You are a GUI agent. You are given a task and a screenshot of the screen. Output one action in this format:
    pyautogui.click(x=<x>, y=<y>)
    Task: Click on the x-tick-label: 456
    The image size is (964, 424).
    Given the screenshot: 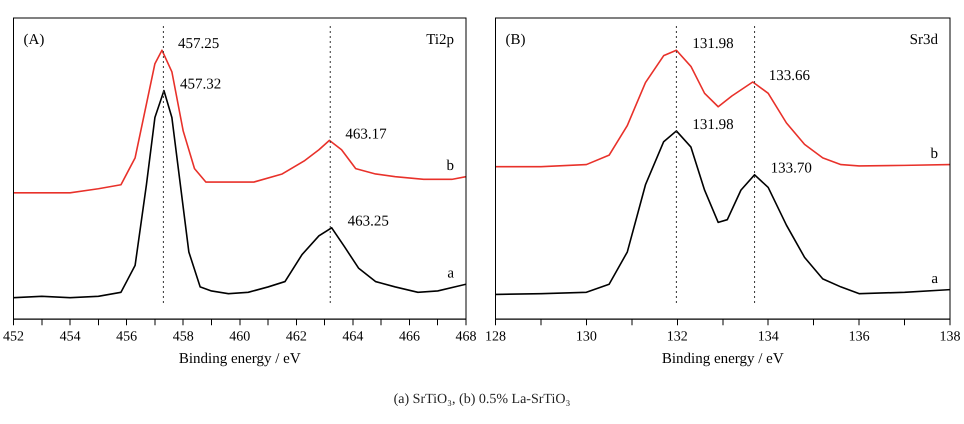 What is the action you would take?
    pyautogui.click(x=127, y=336)
    